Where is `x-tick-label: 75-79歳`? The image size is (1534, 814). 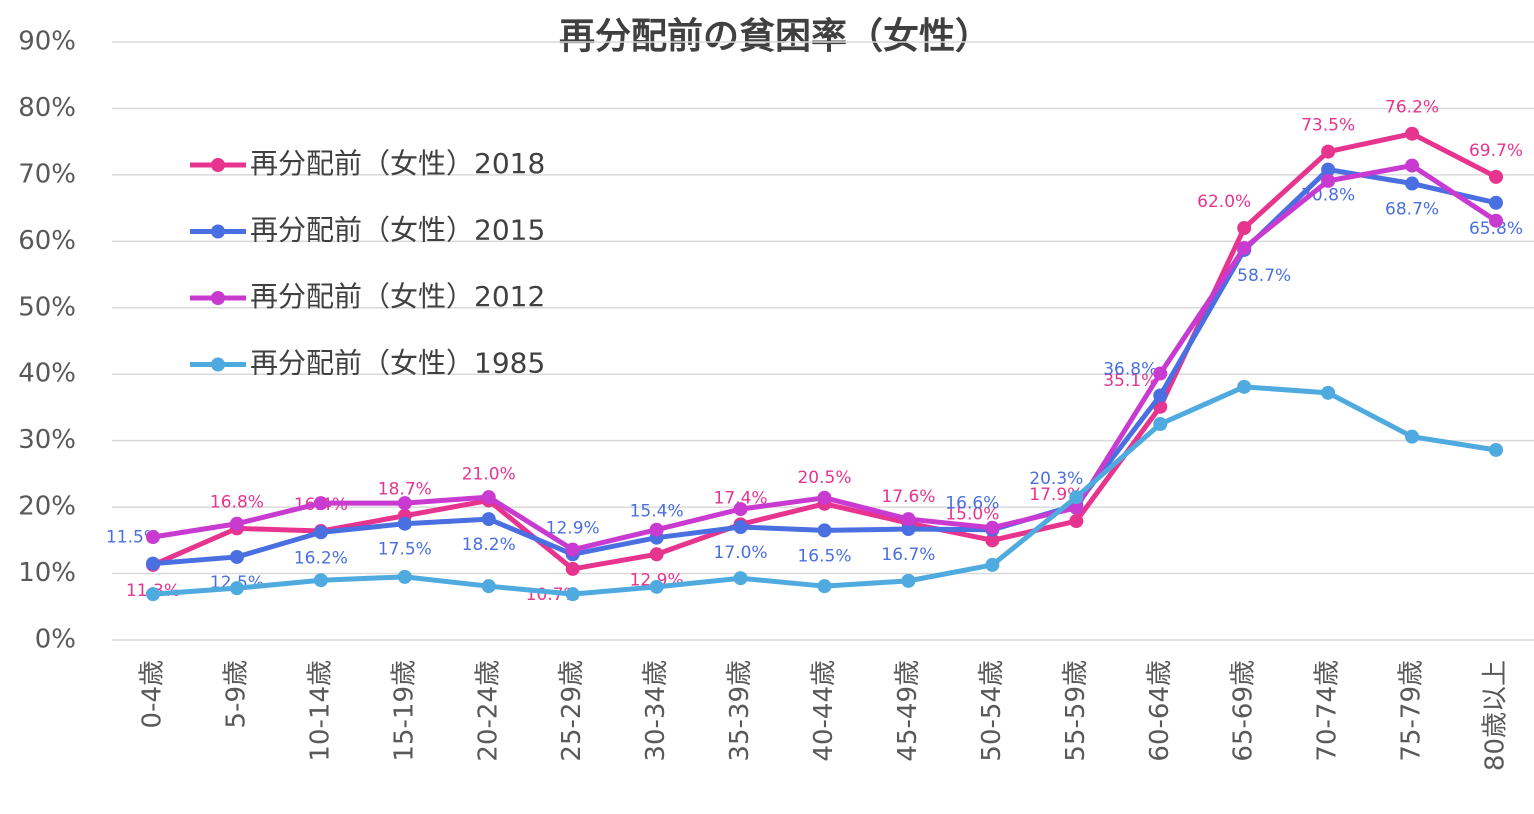
x-tick-label: 75-79歳 is located at coordinates (1412, 711).